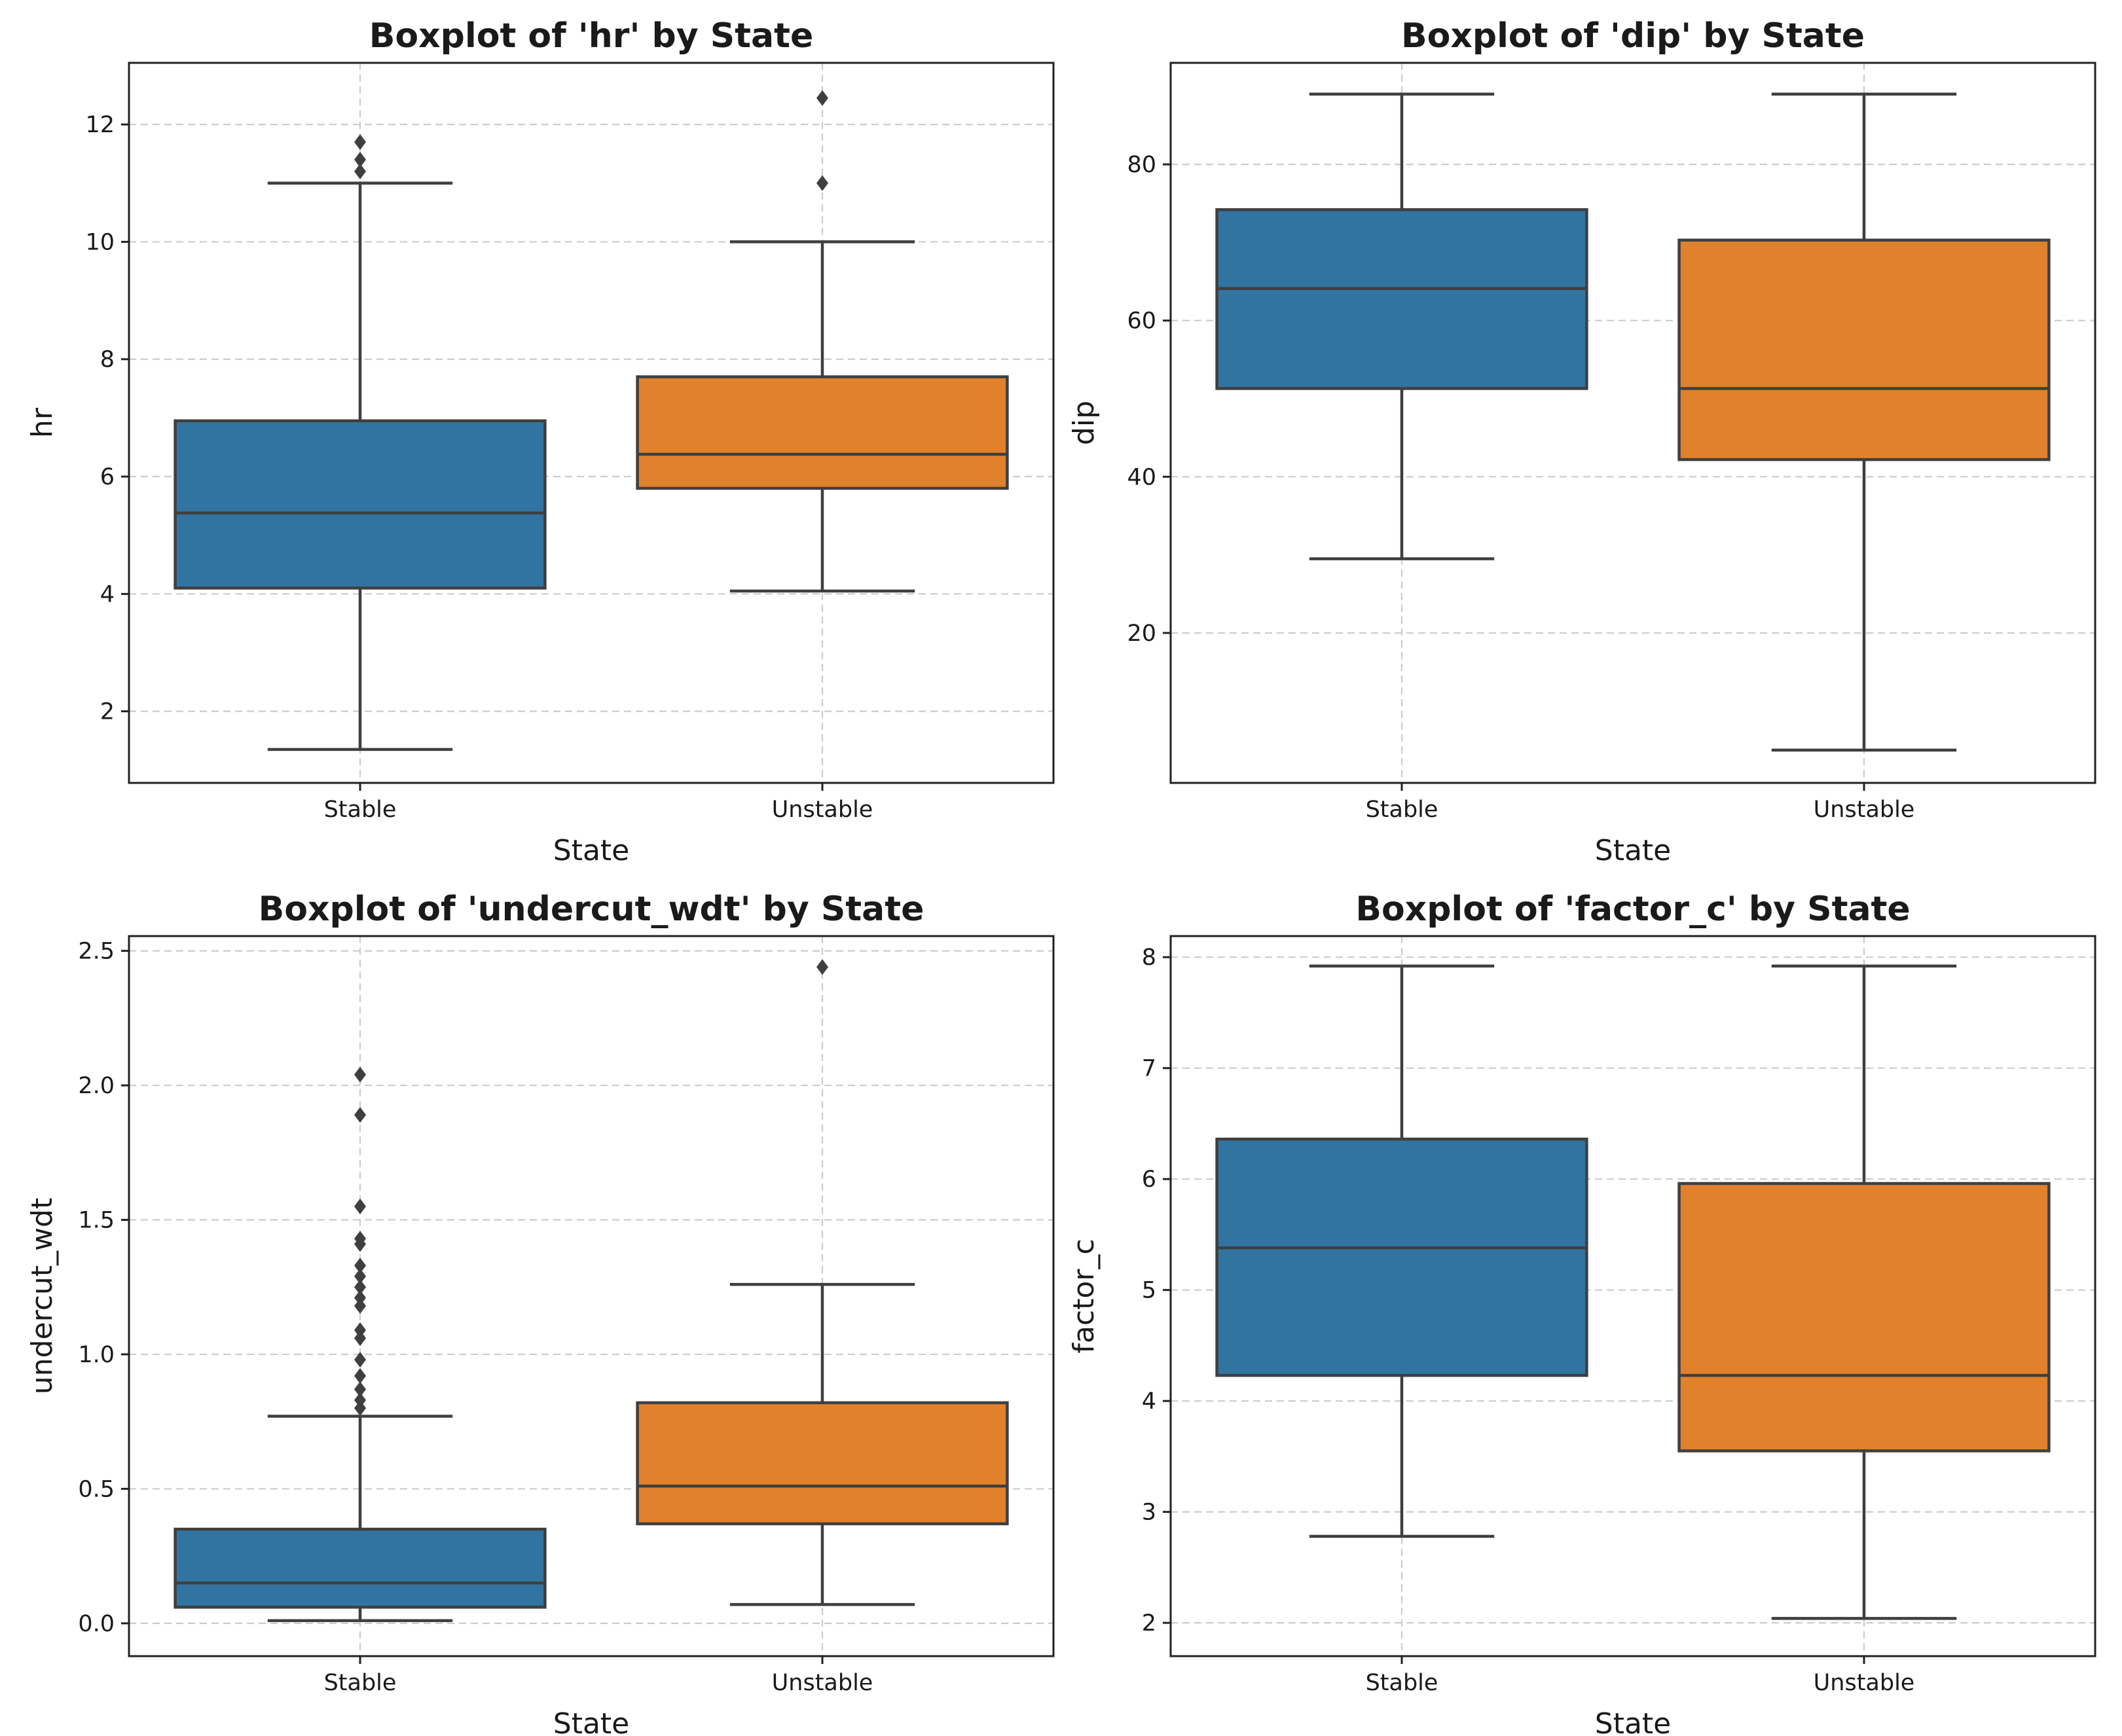  What do you see at coordinates (1141, 165) in the screenshot?
I see `y-tick-label: 80` at bounding box center [1141, 165].